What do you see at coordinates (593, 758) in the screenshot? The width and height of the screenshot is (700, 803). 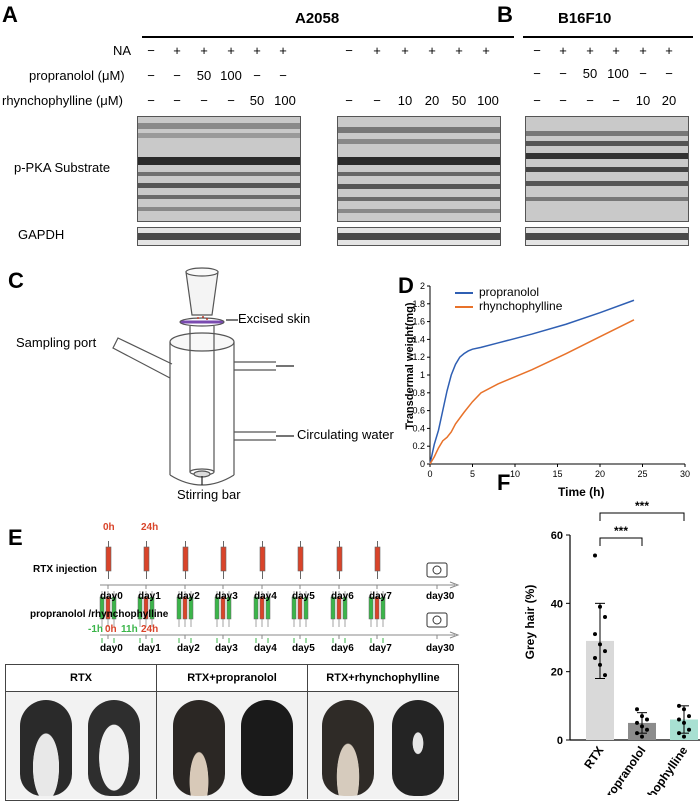 I see `x-tick-label: RTX` at bounding box center [593, 758].